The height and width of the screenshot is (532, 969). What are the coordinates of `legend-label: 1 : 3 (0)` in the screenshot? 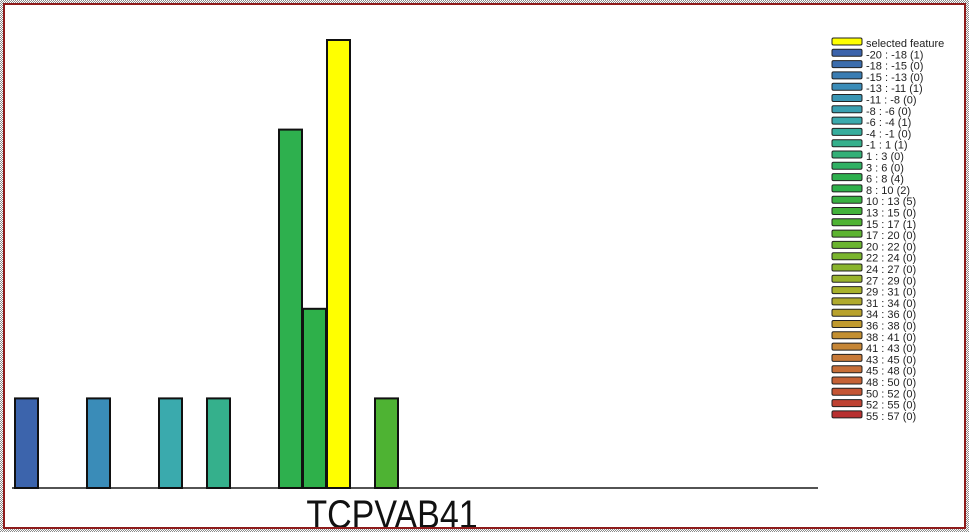 It's located at (885, 157).